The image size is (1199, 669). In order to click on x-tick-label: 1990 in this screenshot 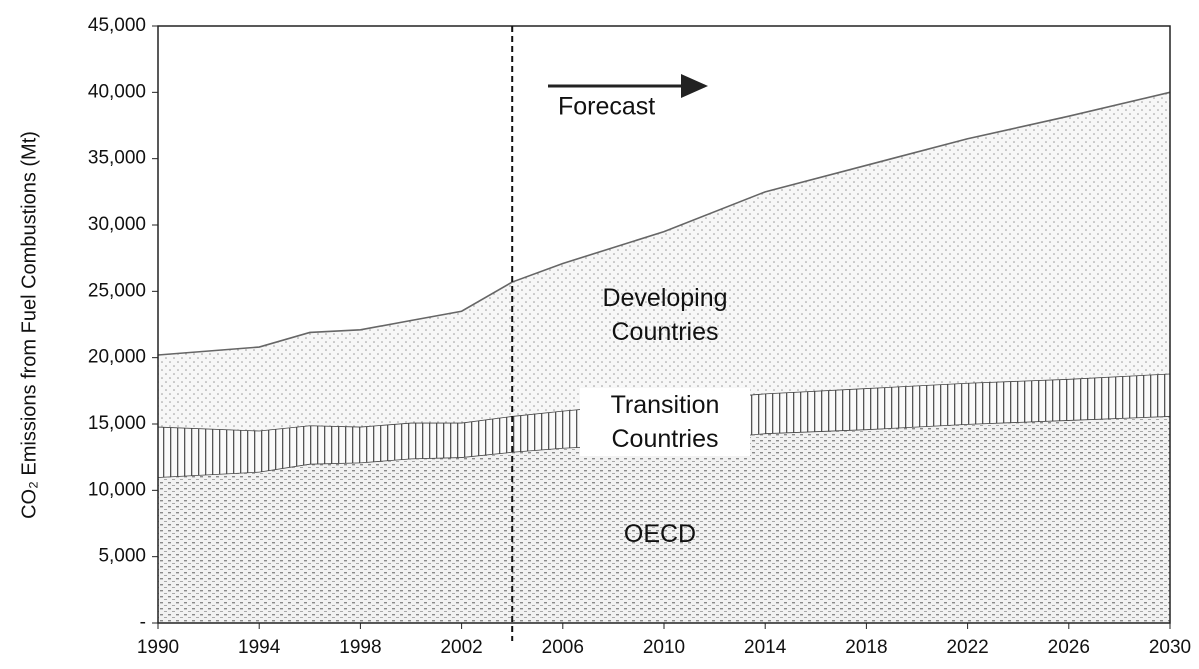, I will do `click(158, 647)`.